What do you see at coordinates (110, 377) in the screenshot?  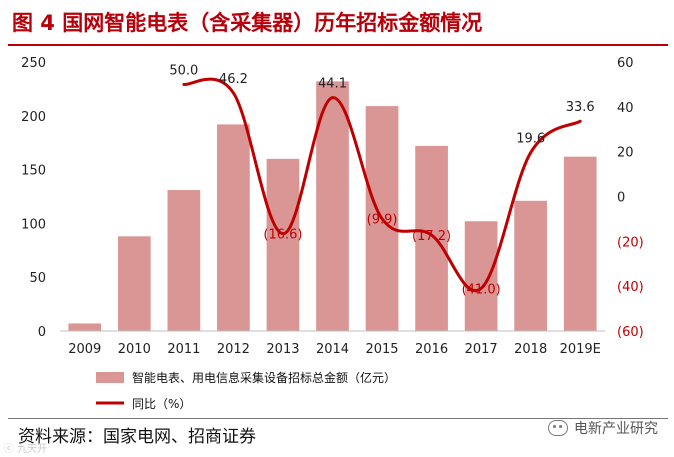 I see `legend-bar-swatch` at bounding box center [110, 377].